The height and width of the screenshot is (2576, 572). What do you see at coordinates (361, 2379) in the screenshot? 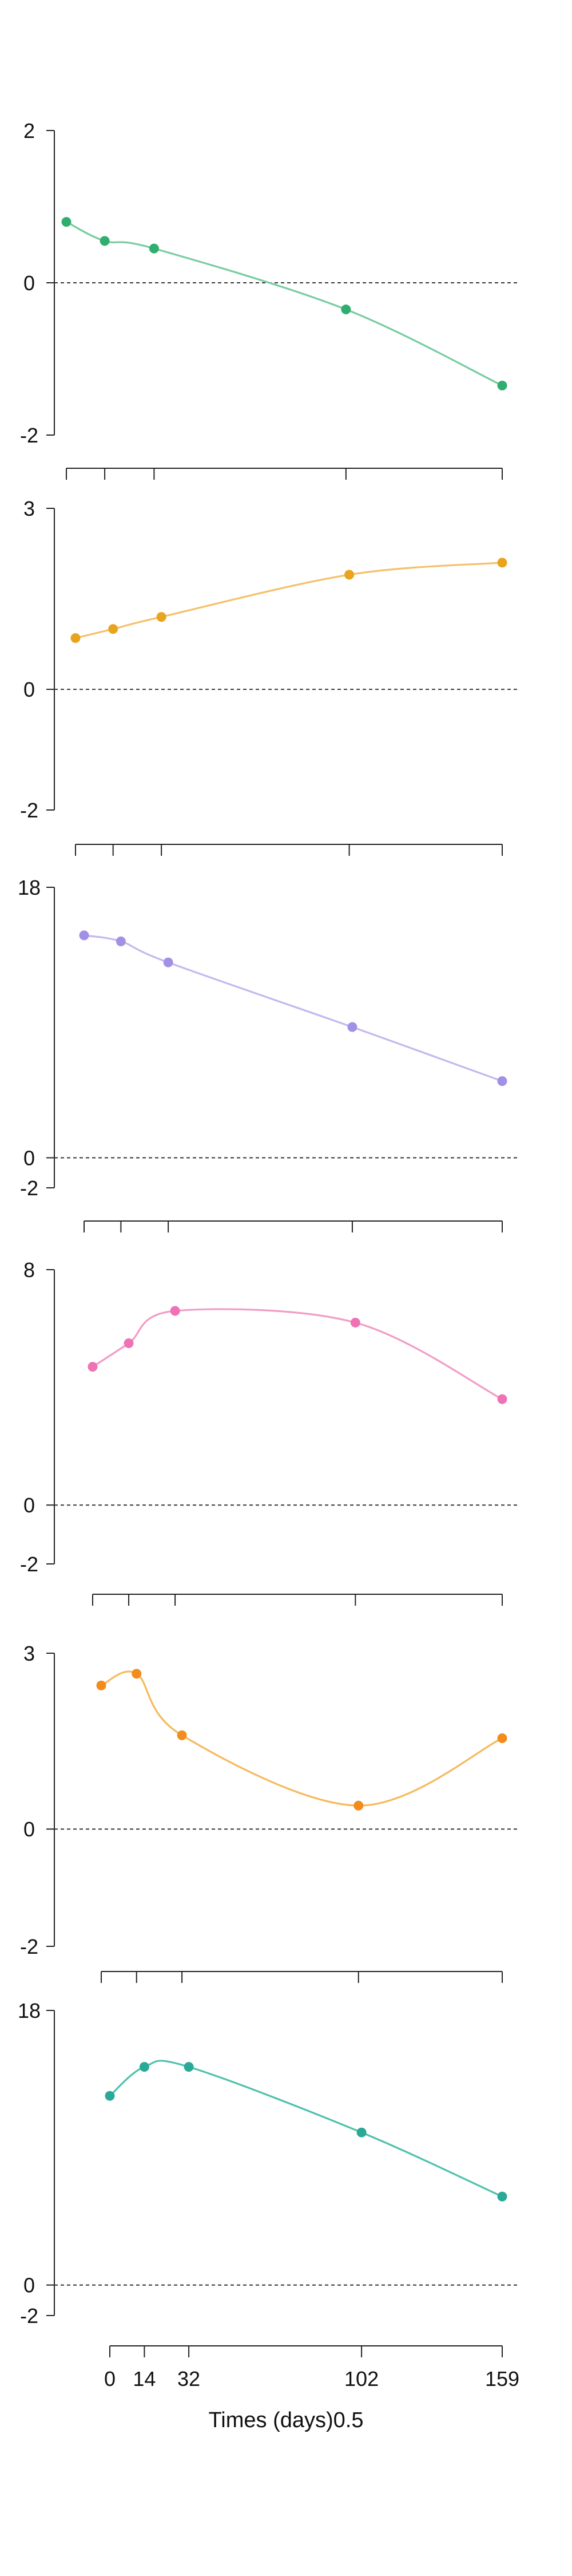
I see `x-tick-label: 102` at bounding box center [361, 2379].